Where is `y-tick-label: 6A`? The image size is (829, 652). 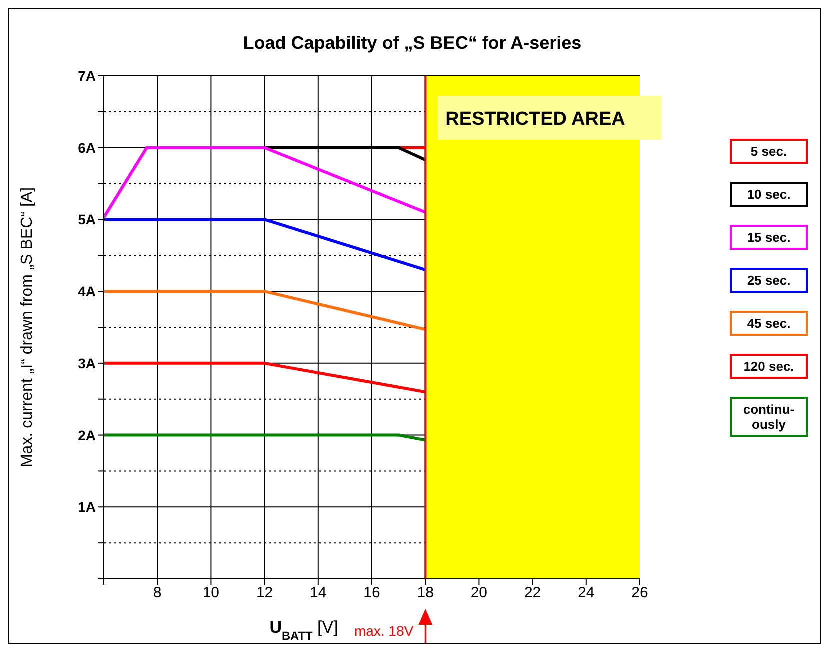
y-tick-label: 6A is located at coordinates (87, 148).